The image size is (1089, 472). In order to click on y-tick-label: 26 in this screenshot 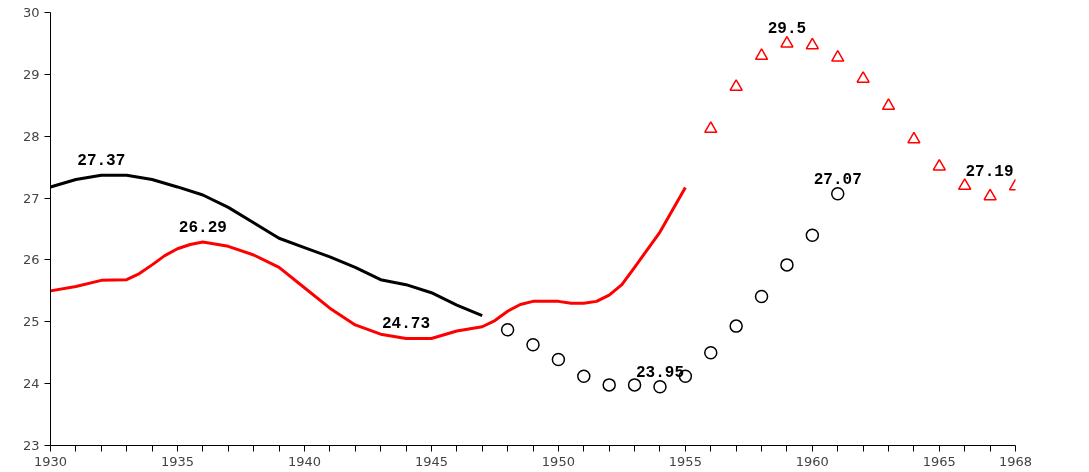, I will do `click(31, 260)`.